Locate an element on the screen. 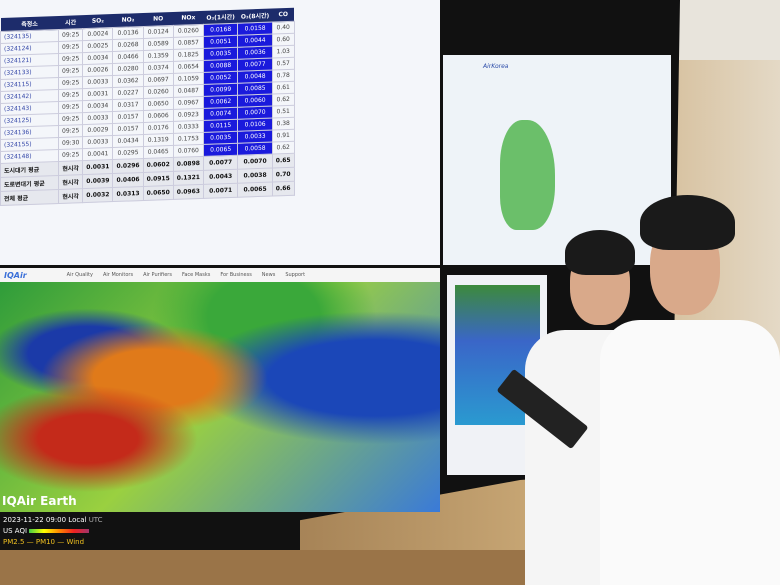  cell-so2: 0.0025 is located at coordinates (97, 46).